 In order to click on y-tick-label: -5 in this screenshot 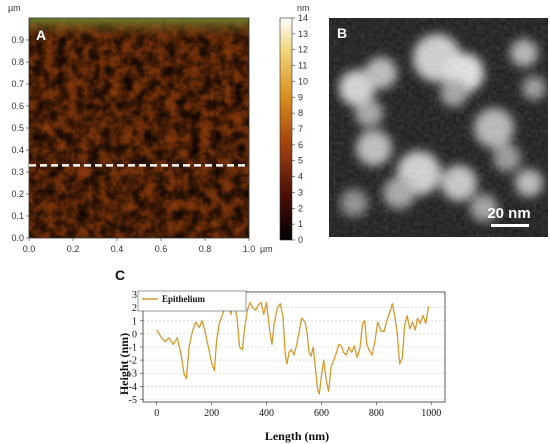, I will do `click(133, 400)`.